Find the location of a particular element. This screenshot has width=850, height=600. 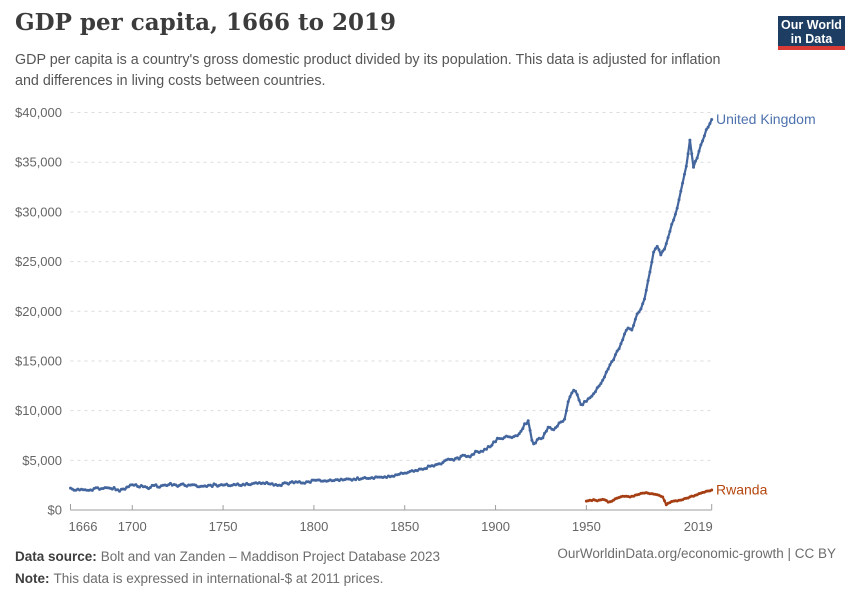

data-source-label: Data source: is located at coordinates (56, 556).